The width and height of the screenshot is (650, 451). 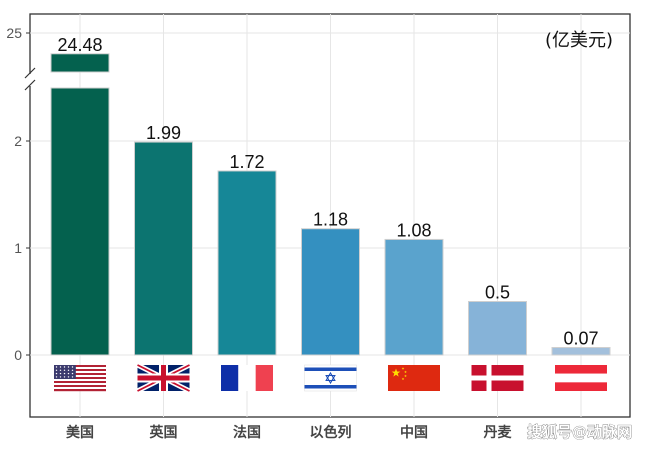 What do you see at coordinates (413, 230) in the screenshot?
I see `value-label: 1.08` at bounding box center [413, 230].